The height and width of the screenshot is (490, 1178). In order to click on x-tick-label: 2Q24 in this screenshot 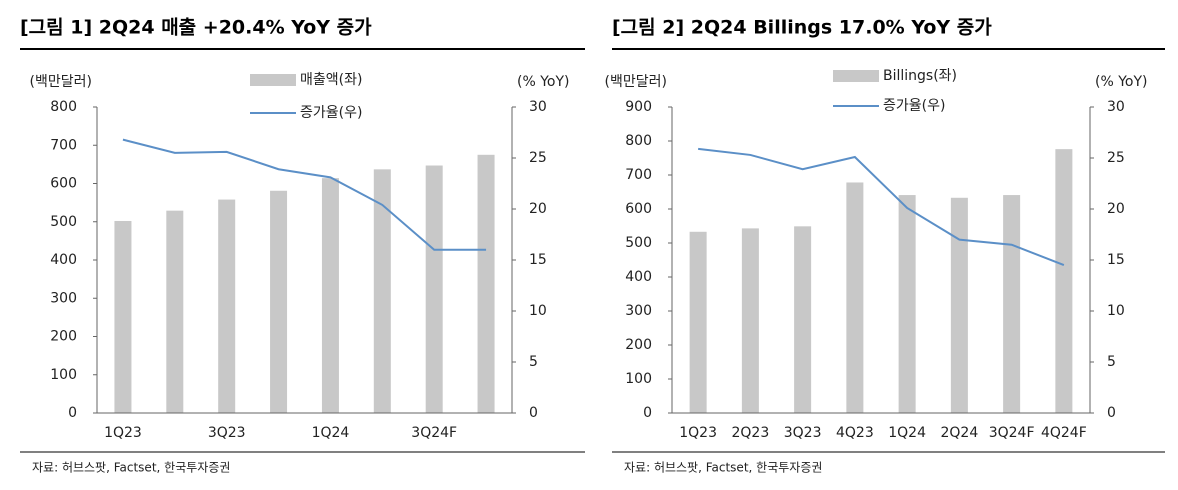, I will do `click(960, 433)`.